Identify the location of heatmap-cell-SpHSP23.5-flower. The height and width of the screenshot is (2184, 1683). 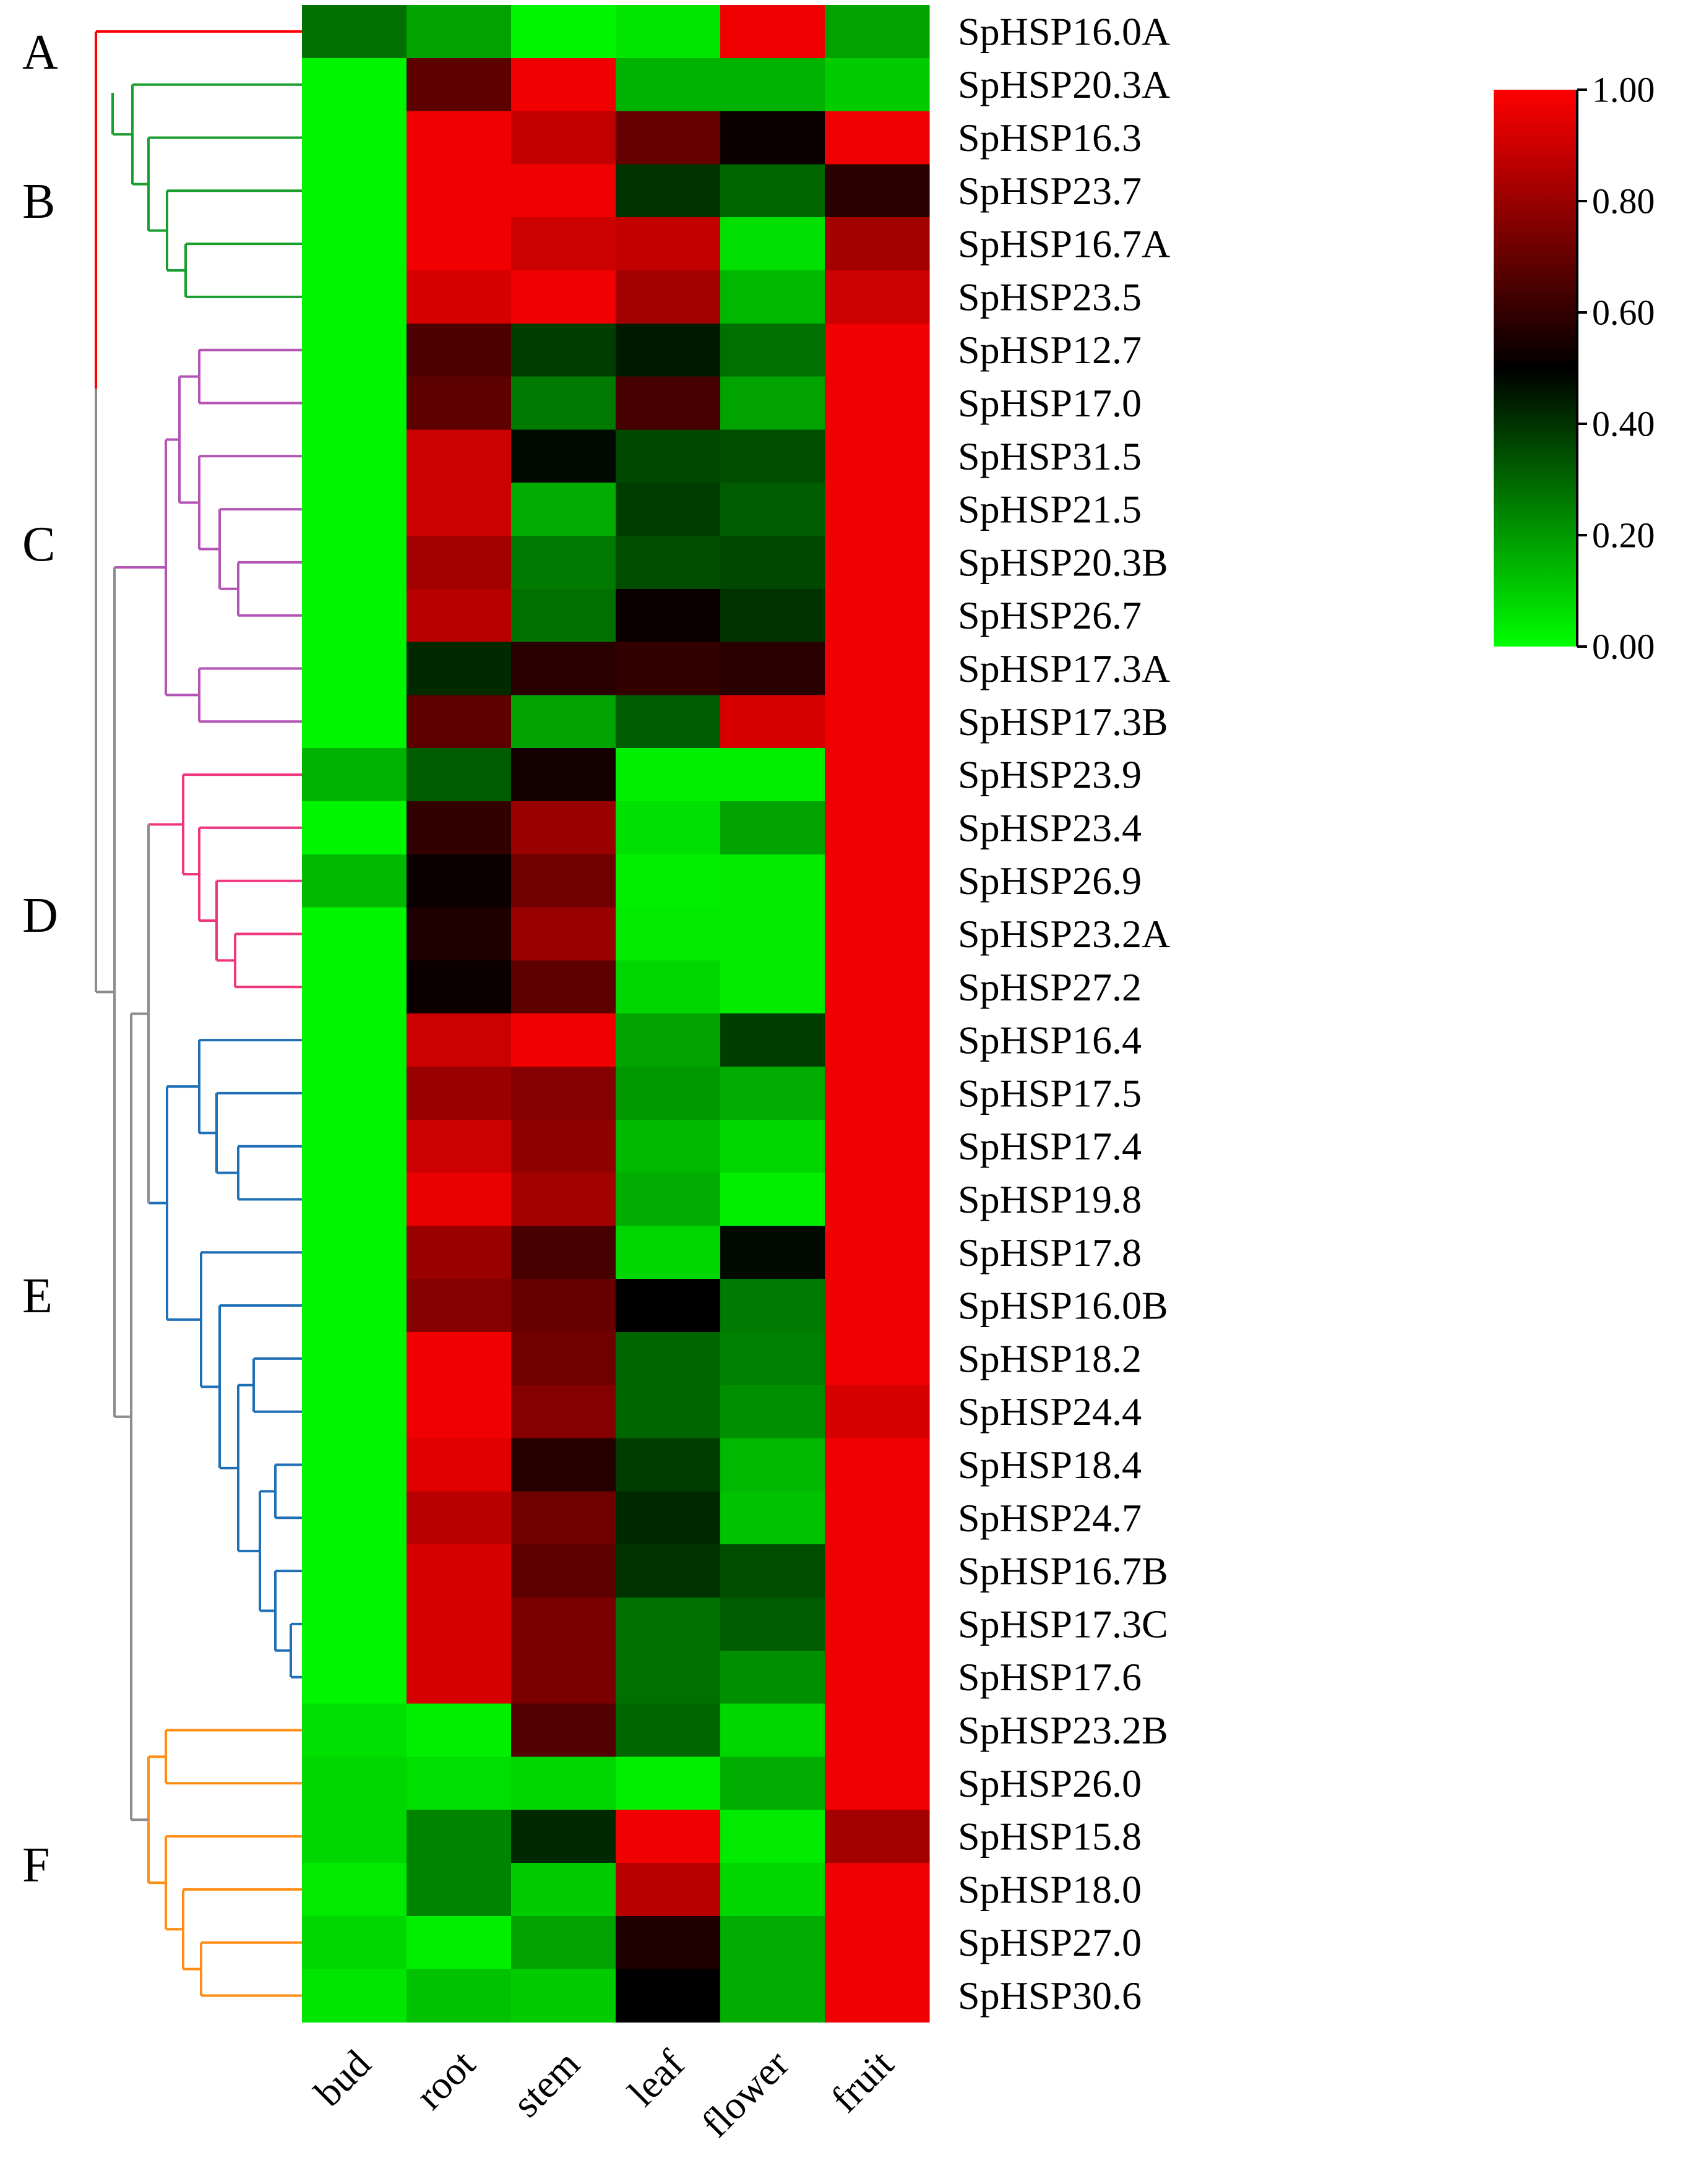
(772, 297).